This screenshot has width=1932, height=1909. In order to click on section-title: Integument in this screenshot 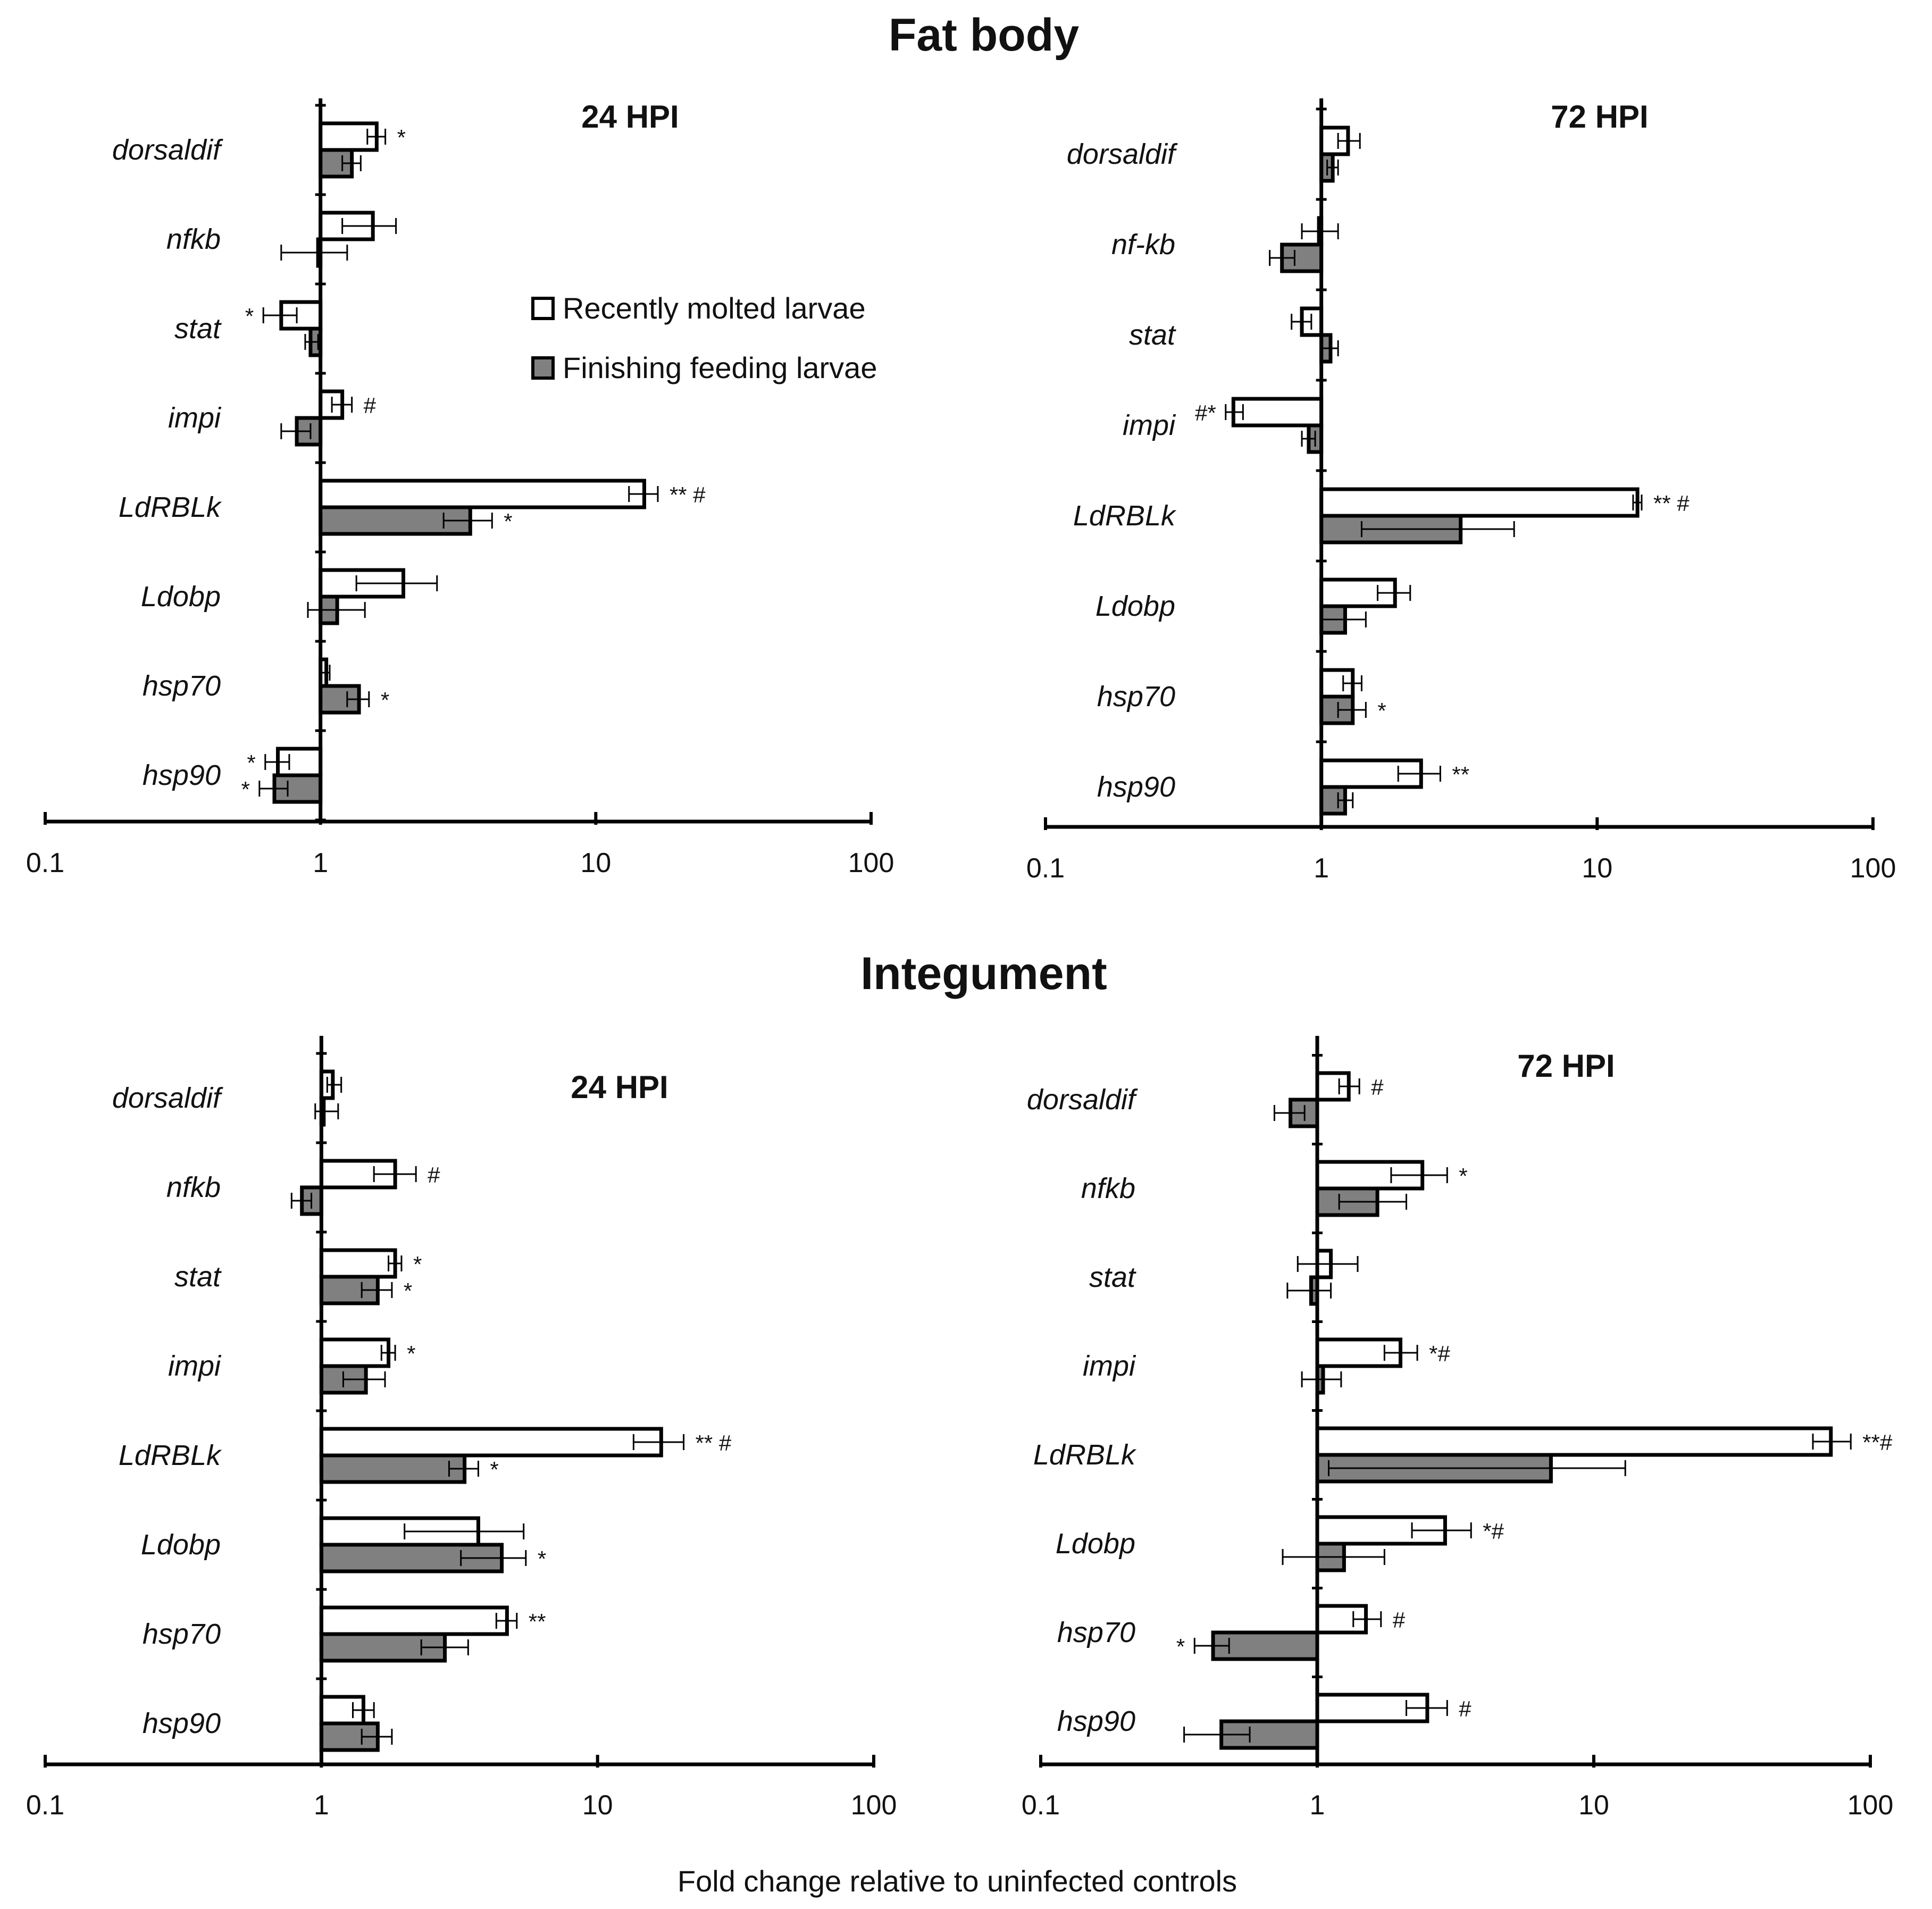, I will do `click(983, 973)`.